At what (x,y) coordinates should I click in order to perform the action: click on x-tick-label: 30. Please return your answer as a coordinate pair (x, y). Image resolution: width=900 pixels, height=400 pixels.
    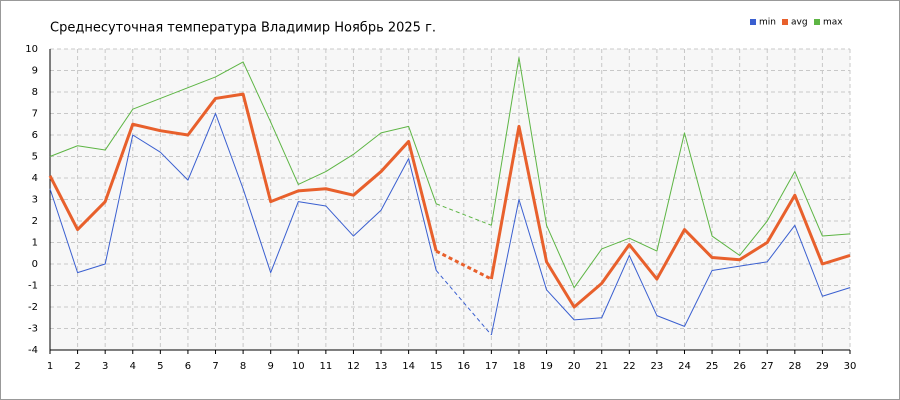
    Looking at the image, I should click on (850, 366).